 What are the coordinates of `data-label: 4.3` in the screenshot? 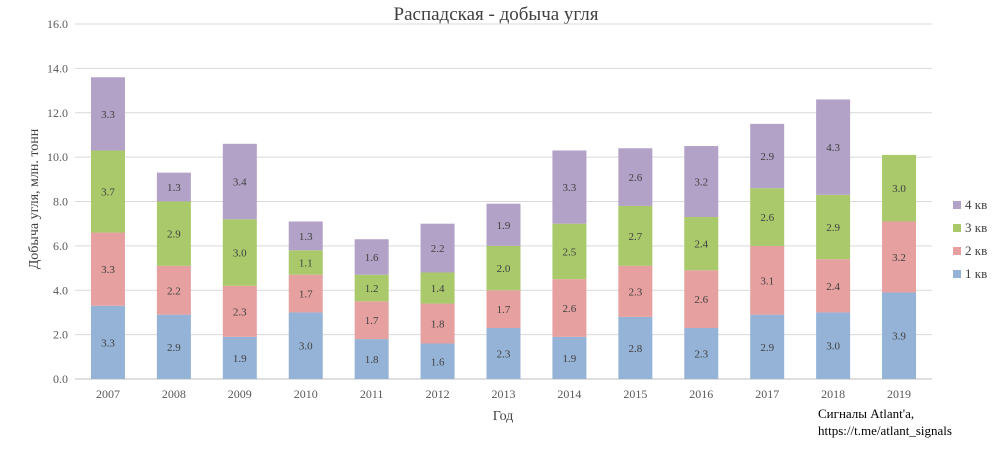 It's located at (833, 148).